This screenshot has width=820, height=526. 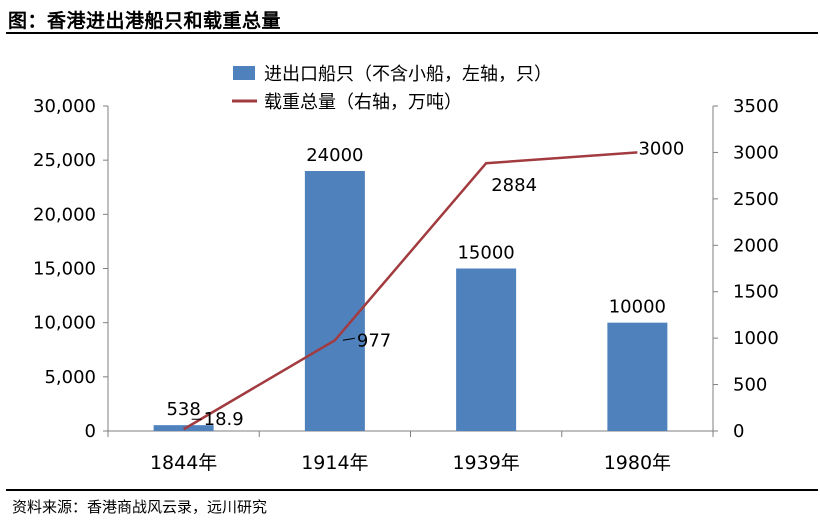 I want to click on left-tick-label: 10,000, so click(x=64, y=323).